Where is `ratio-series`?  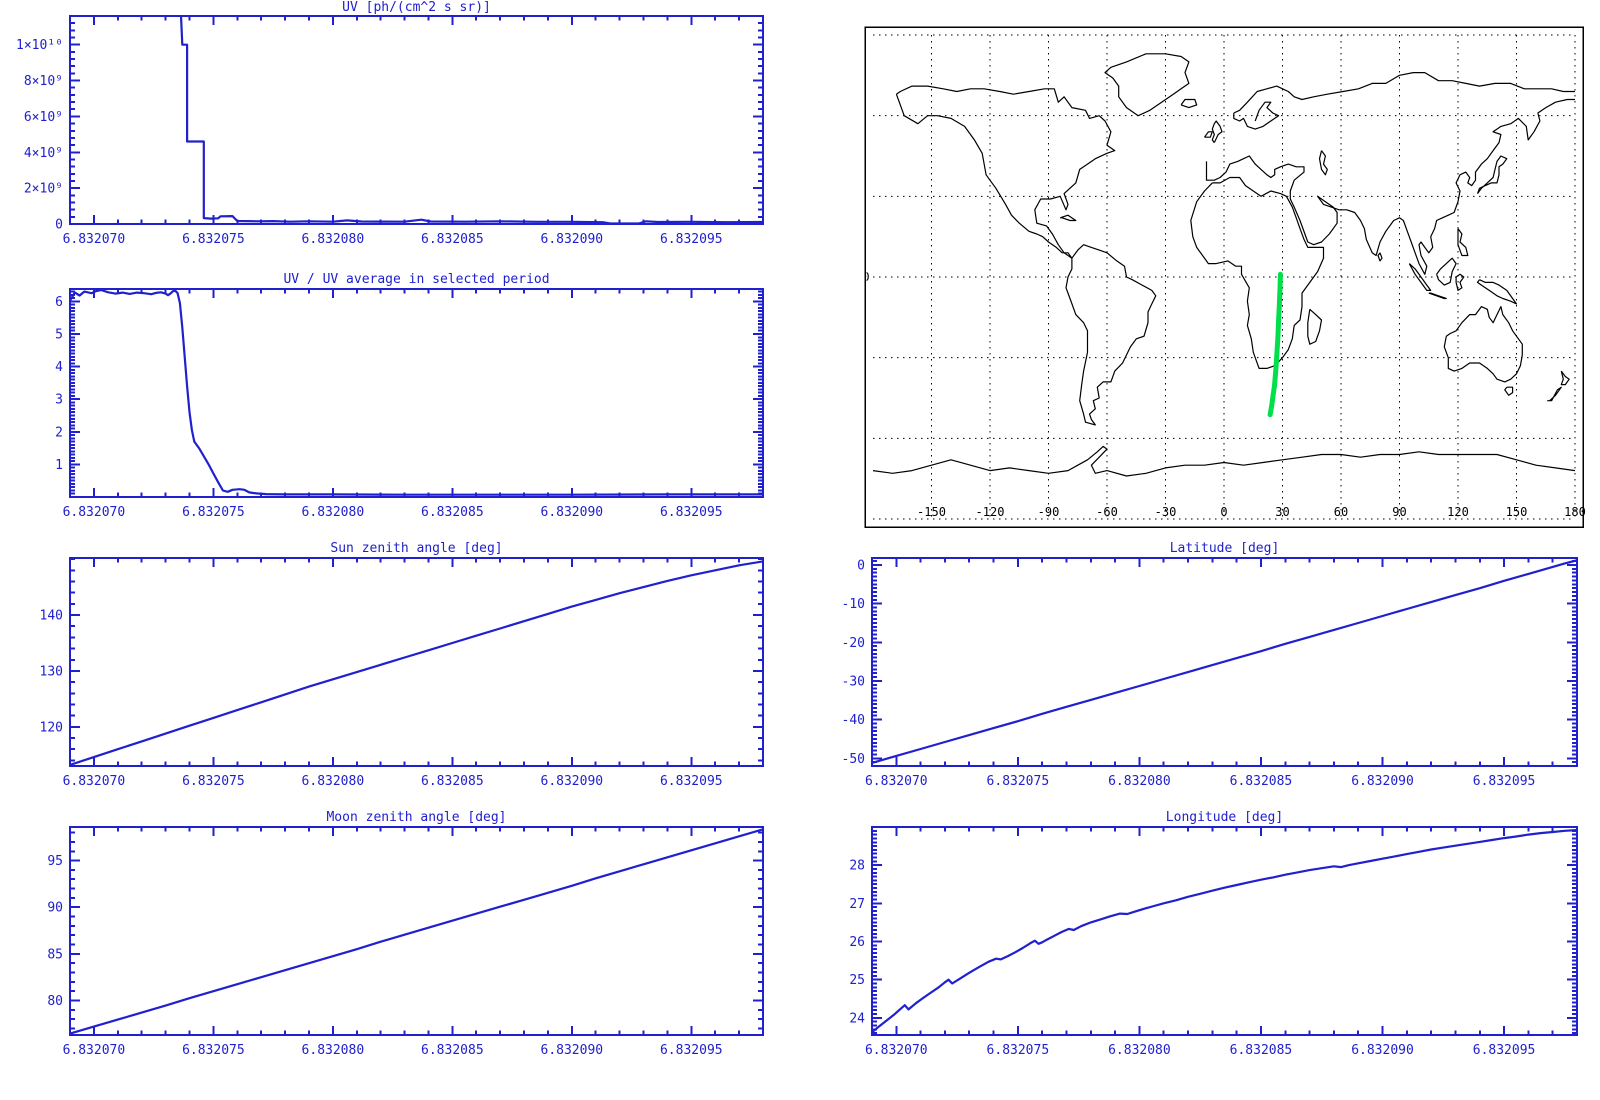 ratio-series is located at coordinates (416, 393).